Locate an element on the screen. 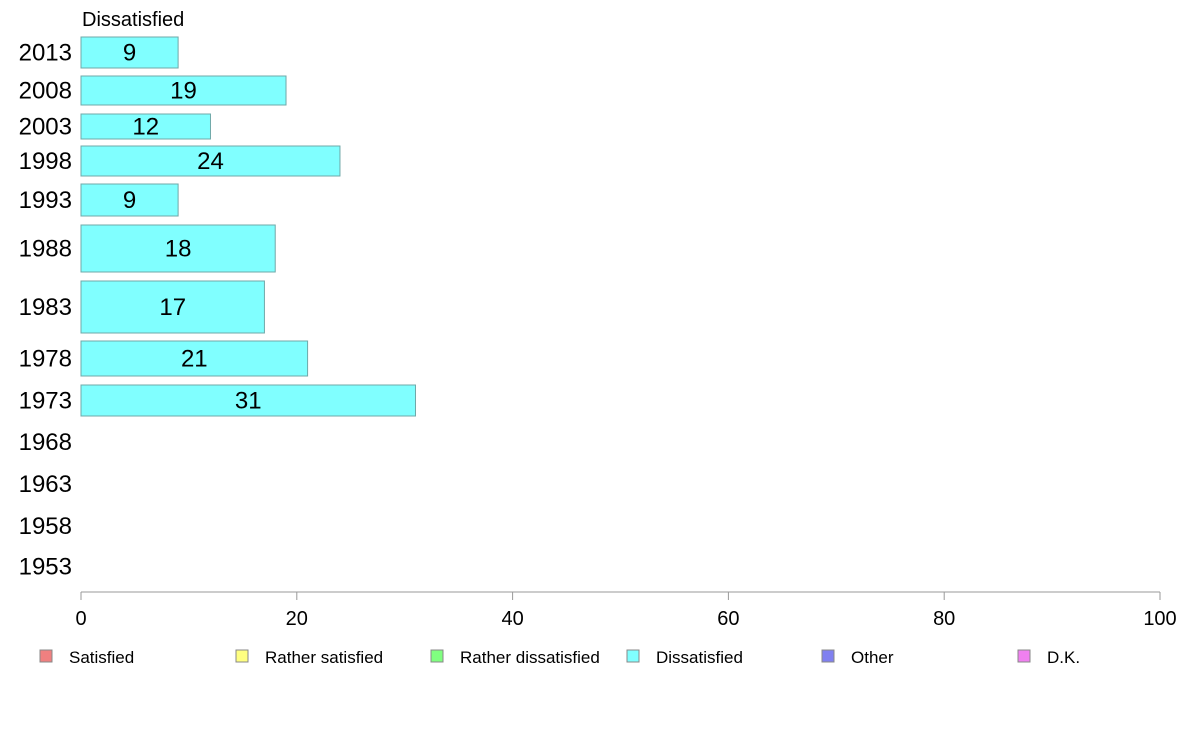 The width and height of the screenshot is (1188, 736). category-label: 1973 is located at coordinates (45, 401).